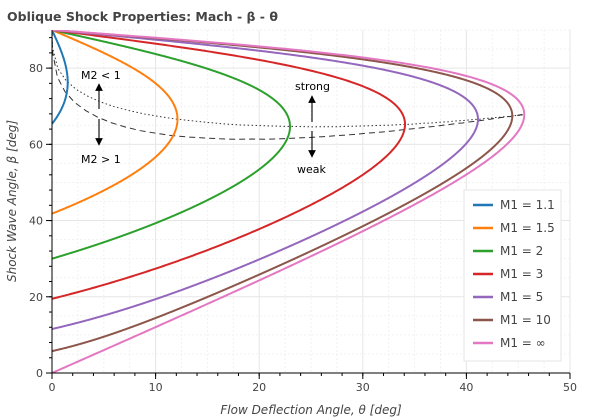 Image resolution: width=600 pixels, height=420 pixels. What do you see at coordinates (311, 410) in the screenshot?
I see `x-axis-label: Flow Deflection Angle, θ [deg]` at bounding box center [311, 410].